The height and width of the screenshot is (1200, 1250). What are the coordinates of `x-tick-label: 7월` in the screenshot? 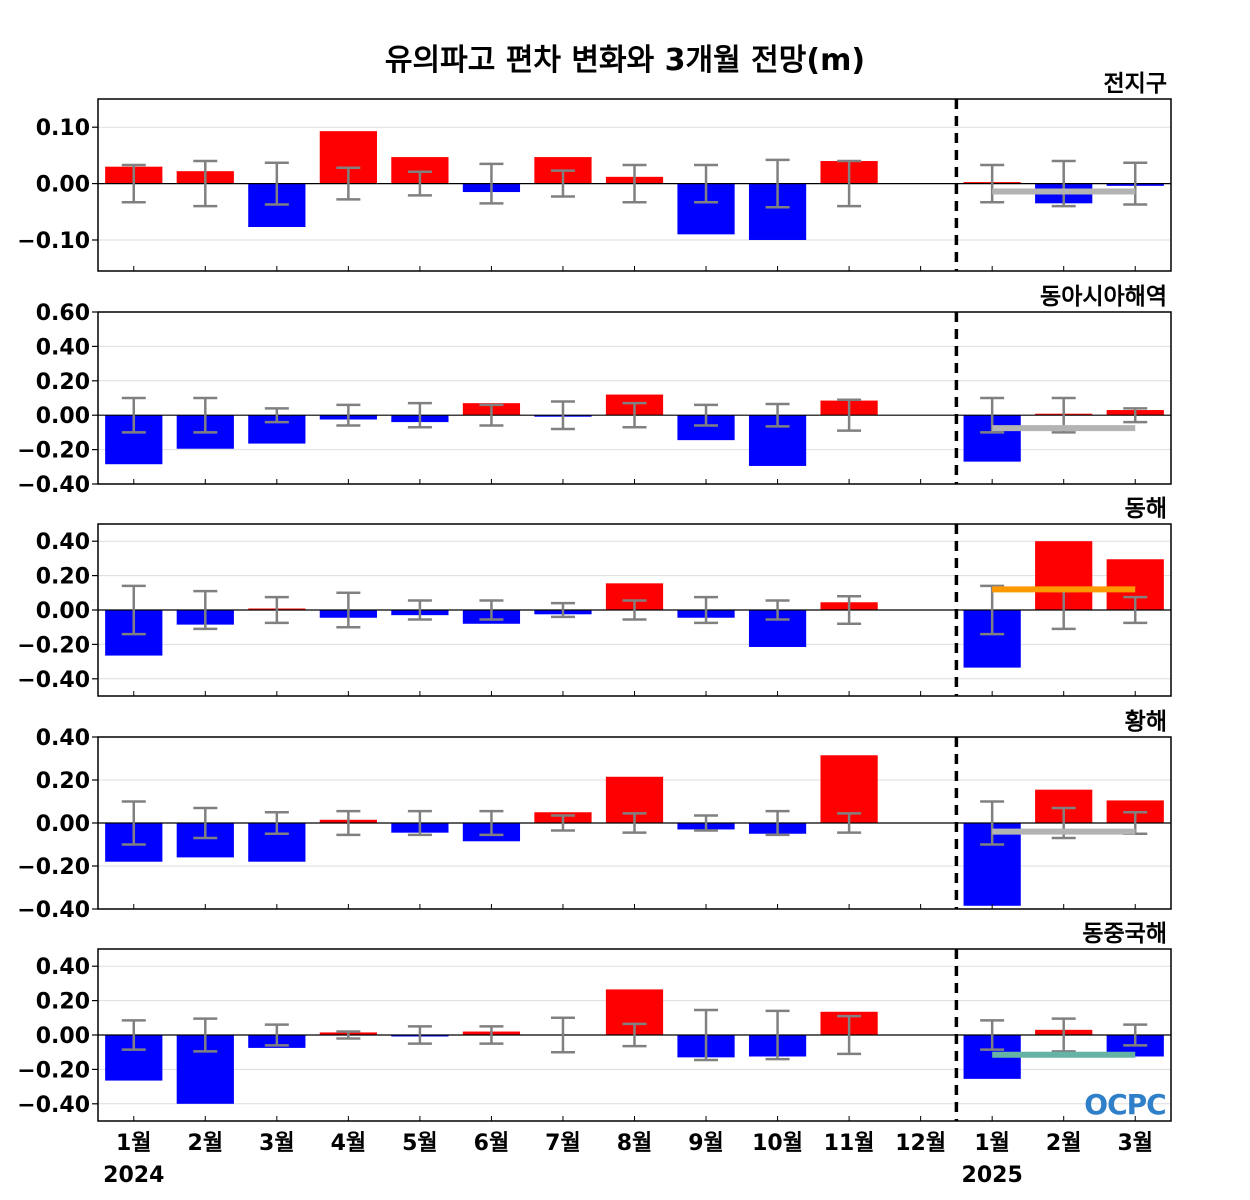 It's located at (563, 1143).